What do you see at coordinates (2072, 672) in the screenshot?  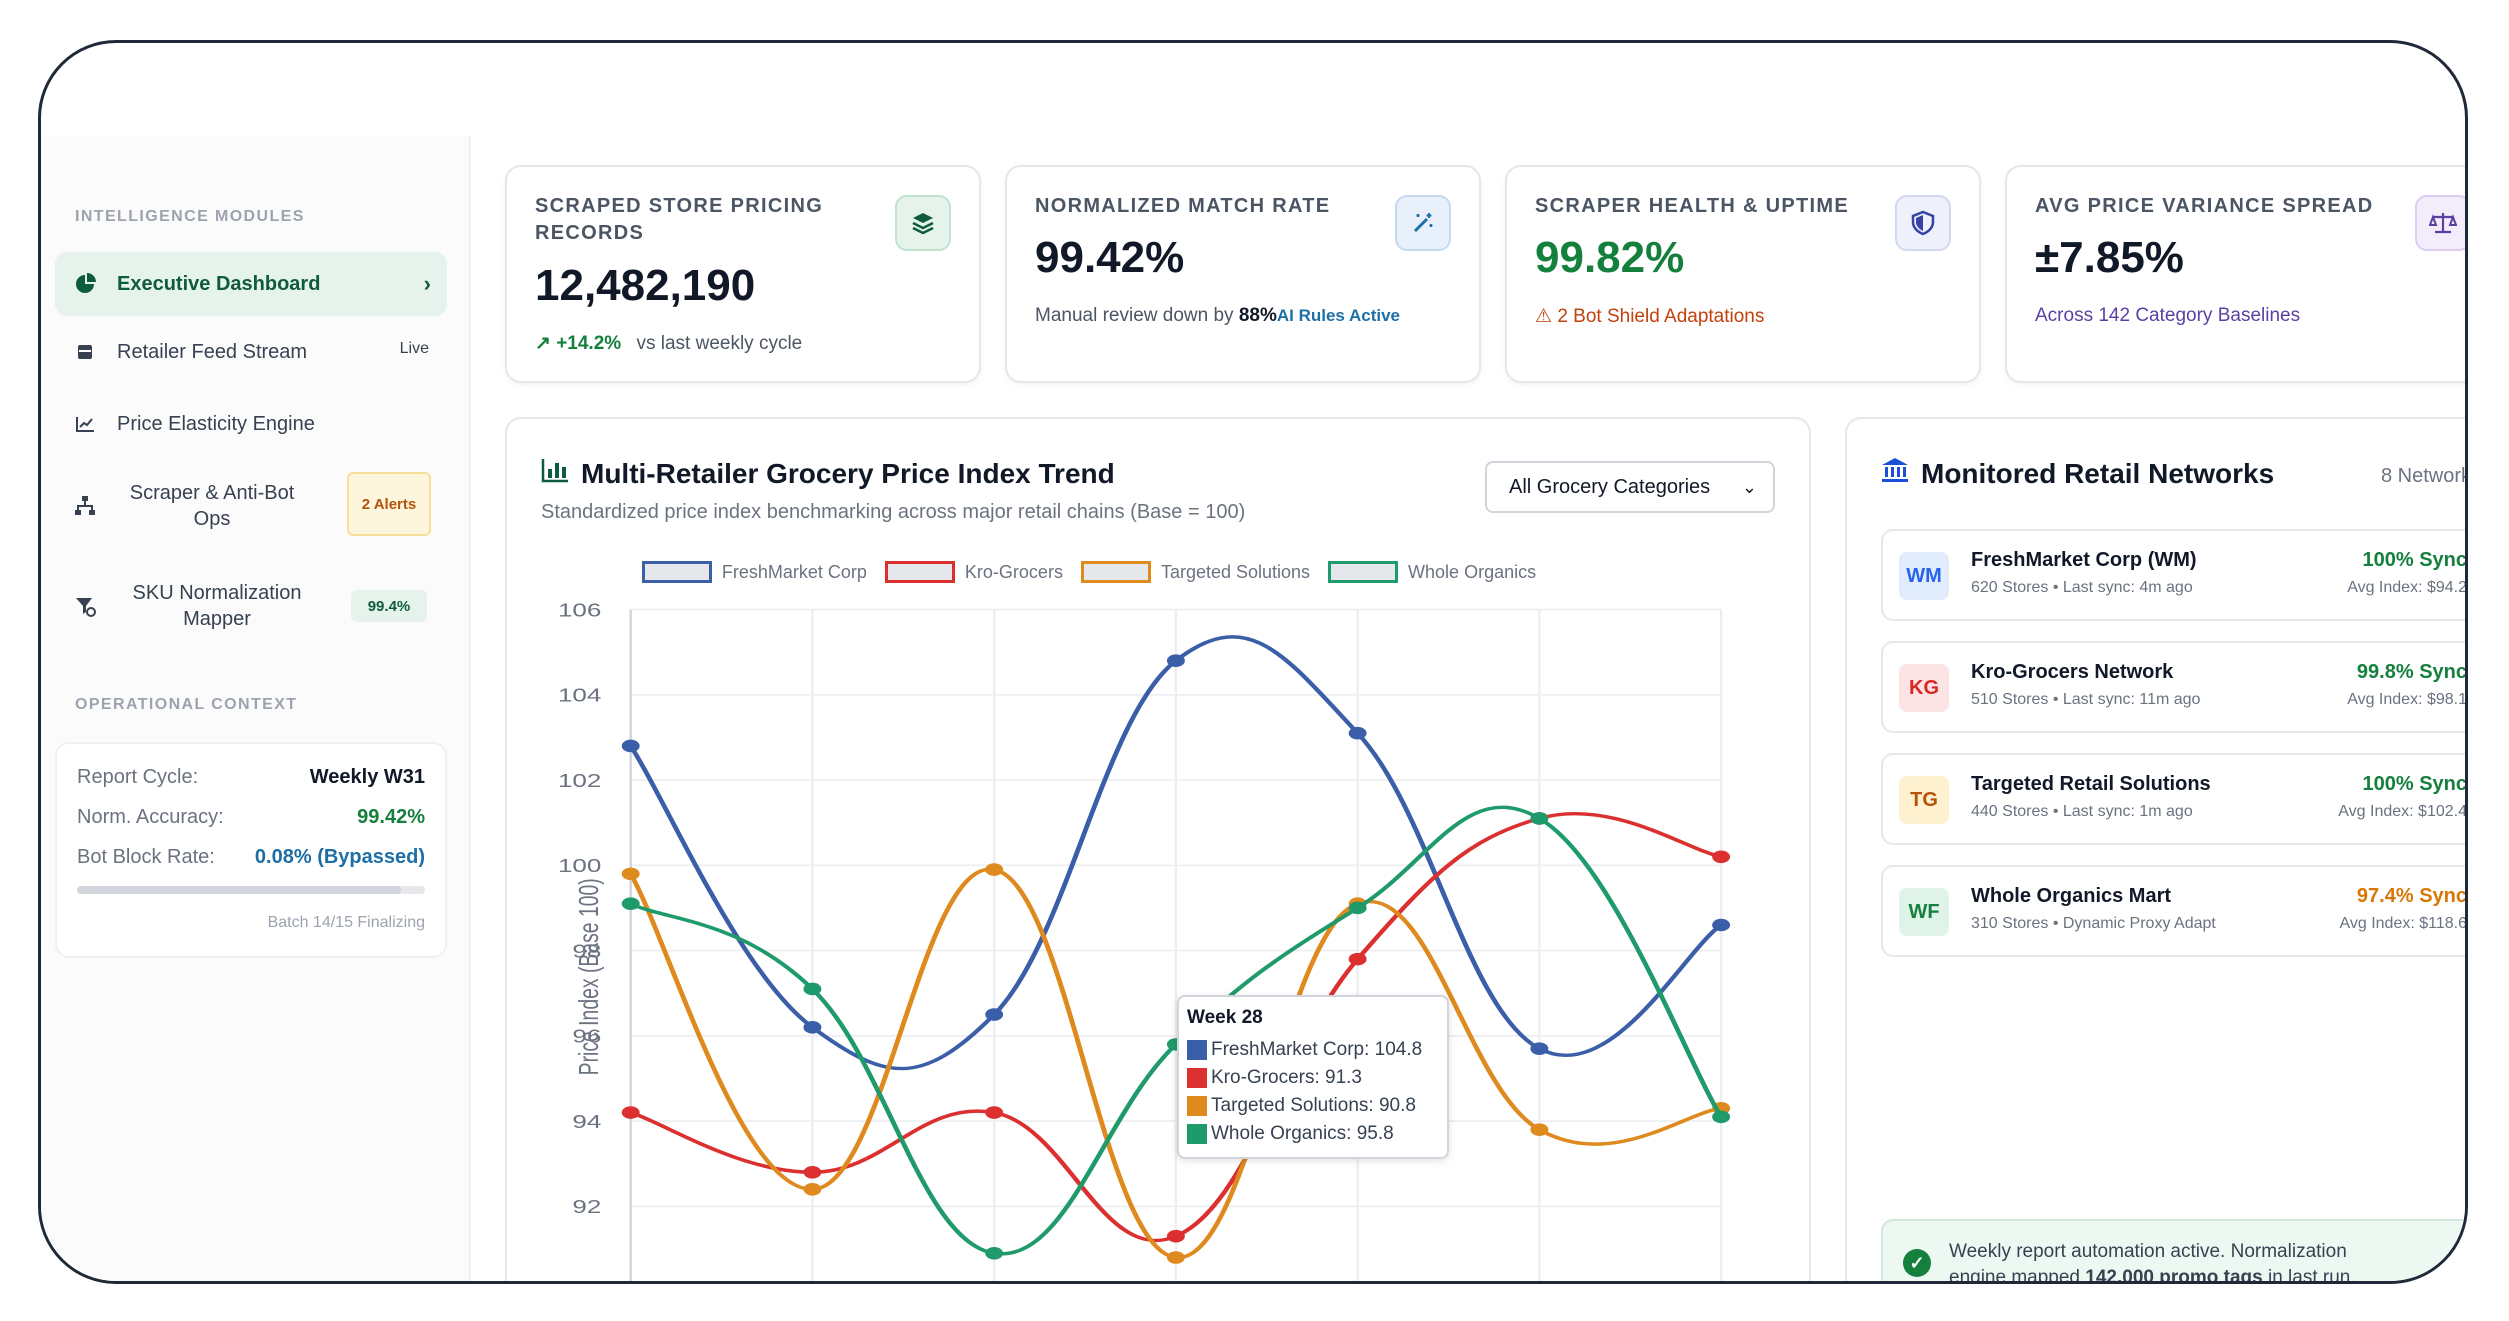 I see `network-name: Kro-Grocers Network` at bounding box center [2072, 672].